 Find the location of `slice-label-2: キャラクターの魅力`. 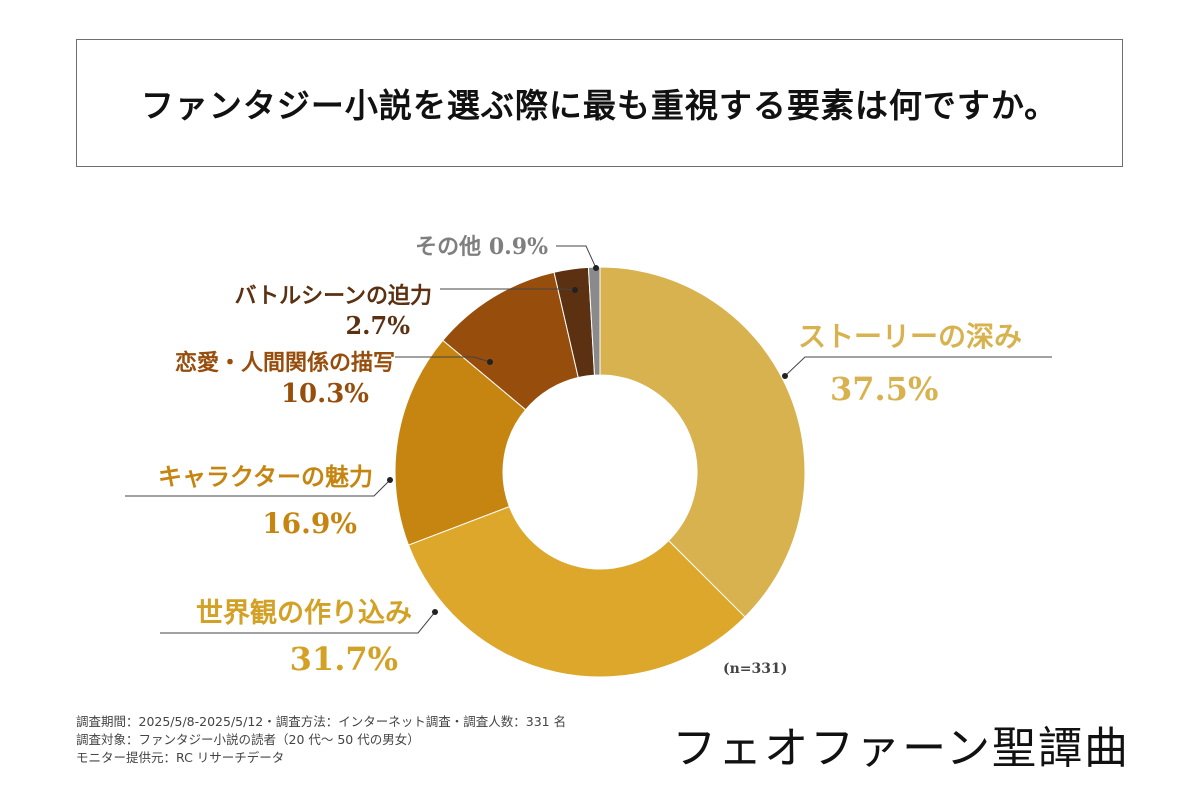

slice-label-2: キャラクターの魅力 is located at coordinates (265, 476).